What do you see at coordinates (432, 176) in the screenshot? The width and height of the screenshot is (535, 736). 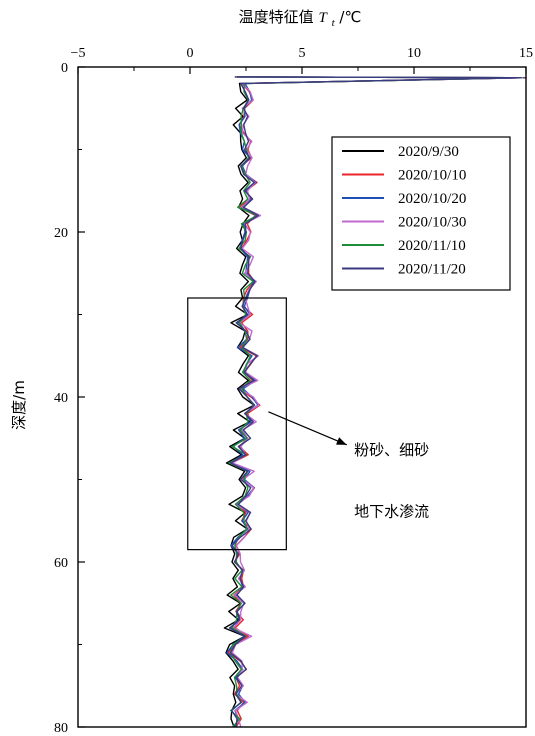 I see `legend-label-1: 2020/10/10` at bounding box center [432, 176].